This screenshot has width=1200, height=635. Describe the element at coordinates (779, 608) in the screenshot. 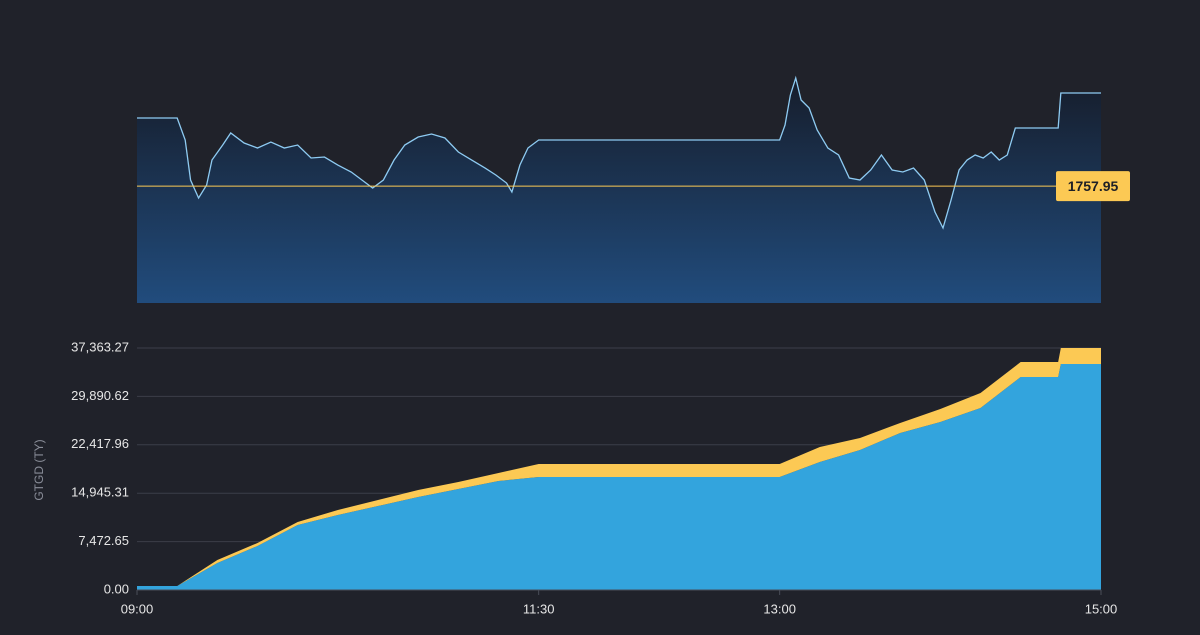

I see `x-tick-label: 13:00` at that location.